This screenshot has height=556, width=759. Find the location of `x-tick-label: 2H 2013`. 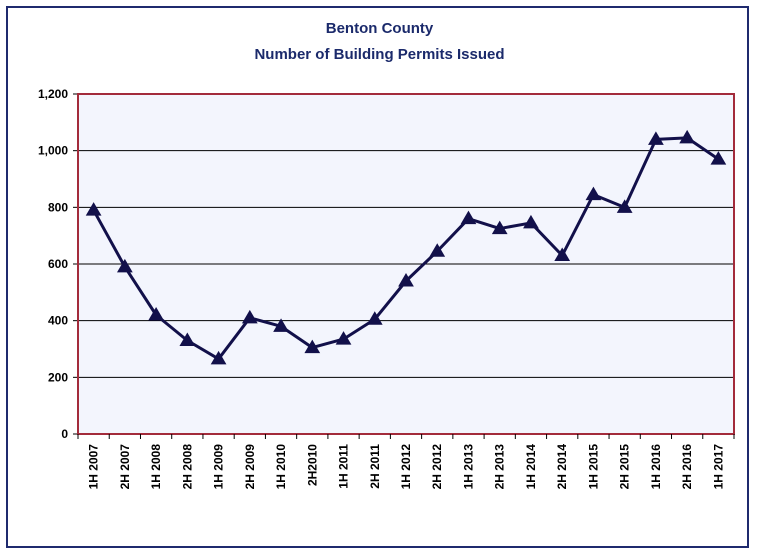

x-tick-label: 2H 2013 is located at coordinates (500, 467).